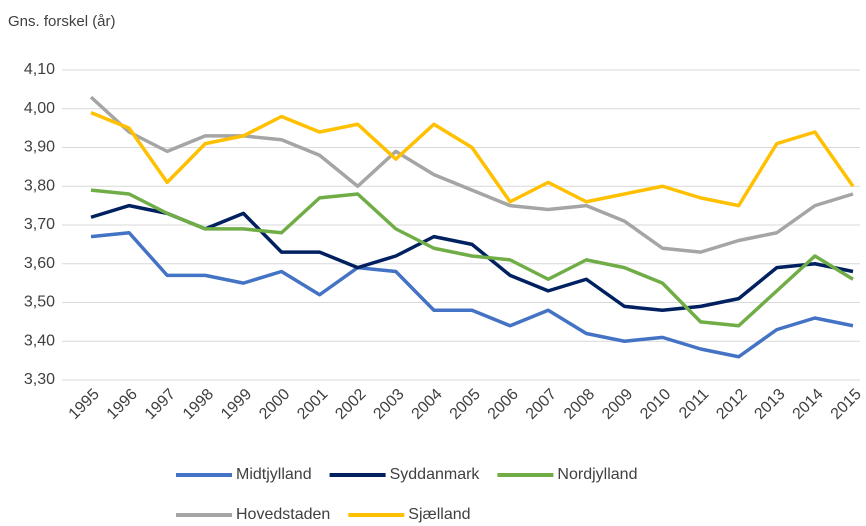 The image size is (866, 526). What do you see at coordinates (62, 21) in the screenshot?
I see `chart-subtitle: Gns. forskel (år)` at bounding box center [62, 21].